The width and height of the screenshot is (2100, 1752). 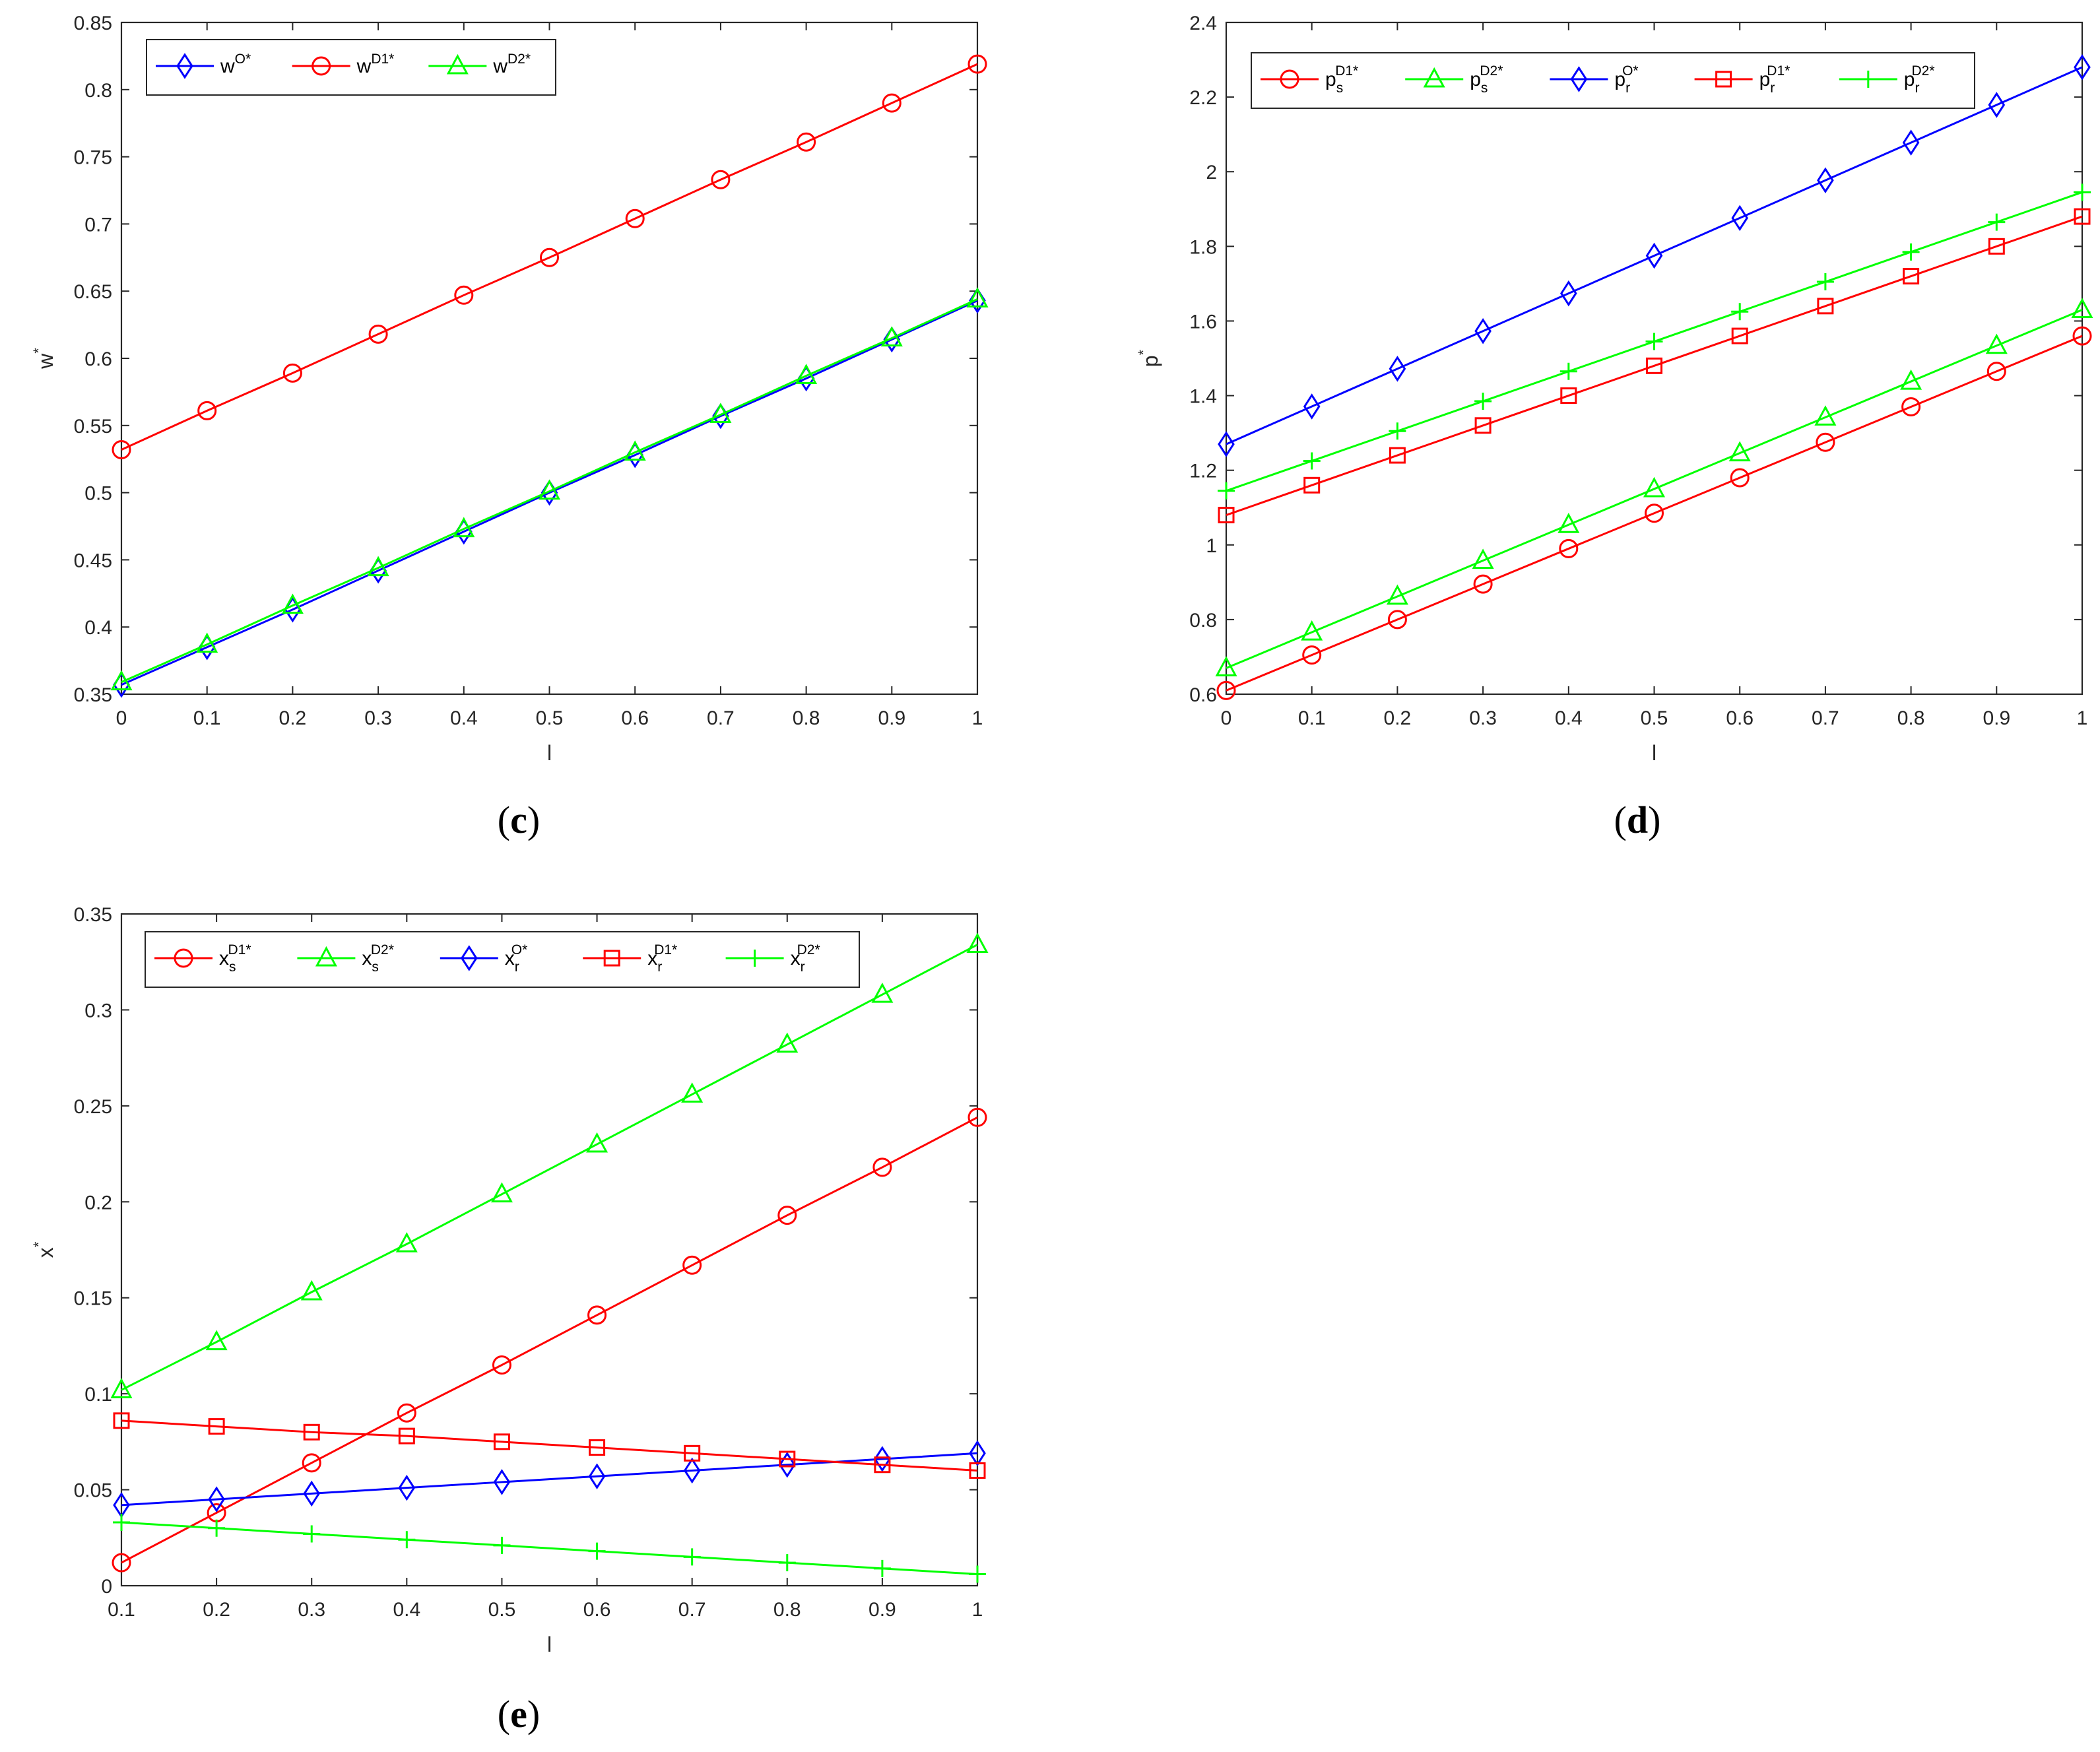 I want to click on chart-e-xtick-label: 0.6, so click(x=597, y=1610).